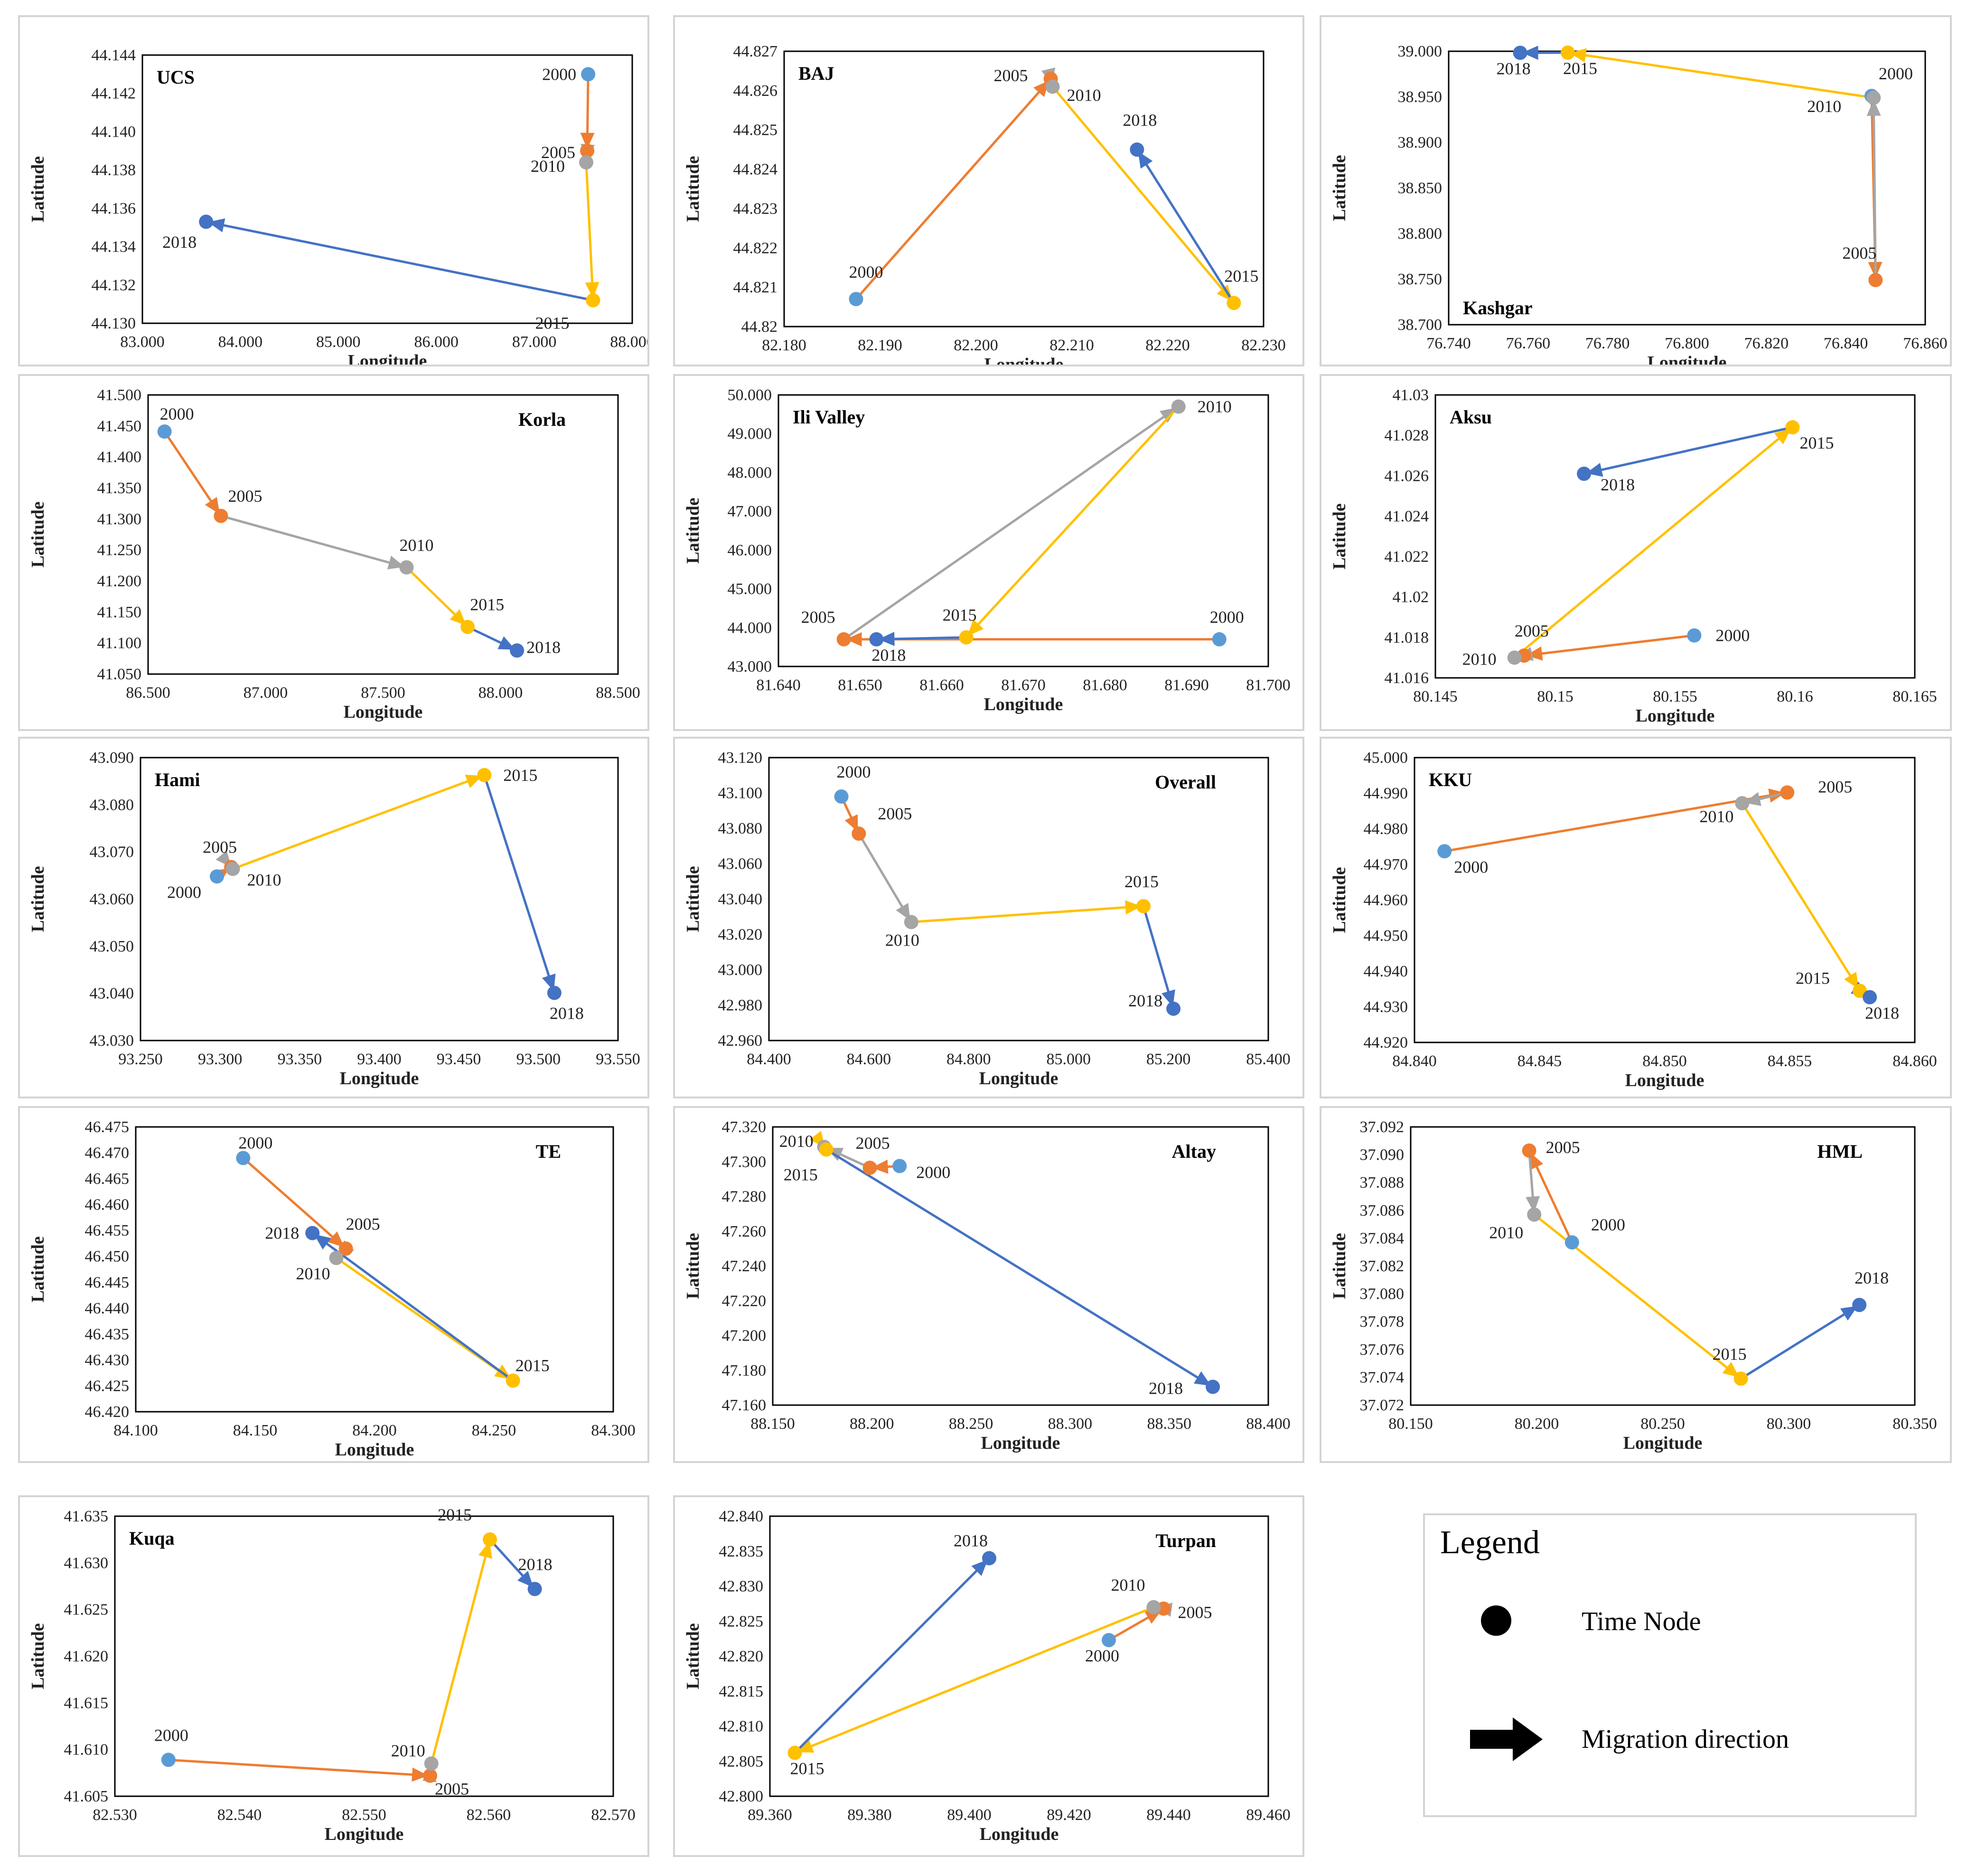 The image size is (1967, 1876). What do you see at coordinates (1662, 1424) in the screenshot?
I see `x-tick-label: 80.250` at bounding box center [1662, 1424].